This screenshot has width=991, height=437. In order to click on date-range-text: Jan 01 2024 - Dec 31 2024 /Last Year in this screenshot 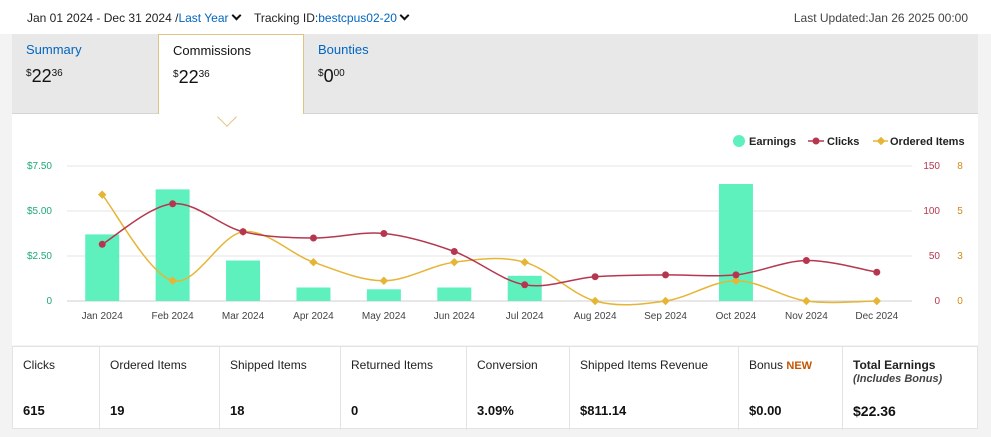, I will do `click(134, 17)`.